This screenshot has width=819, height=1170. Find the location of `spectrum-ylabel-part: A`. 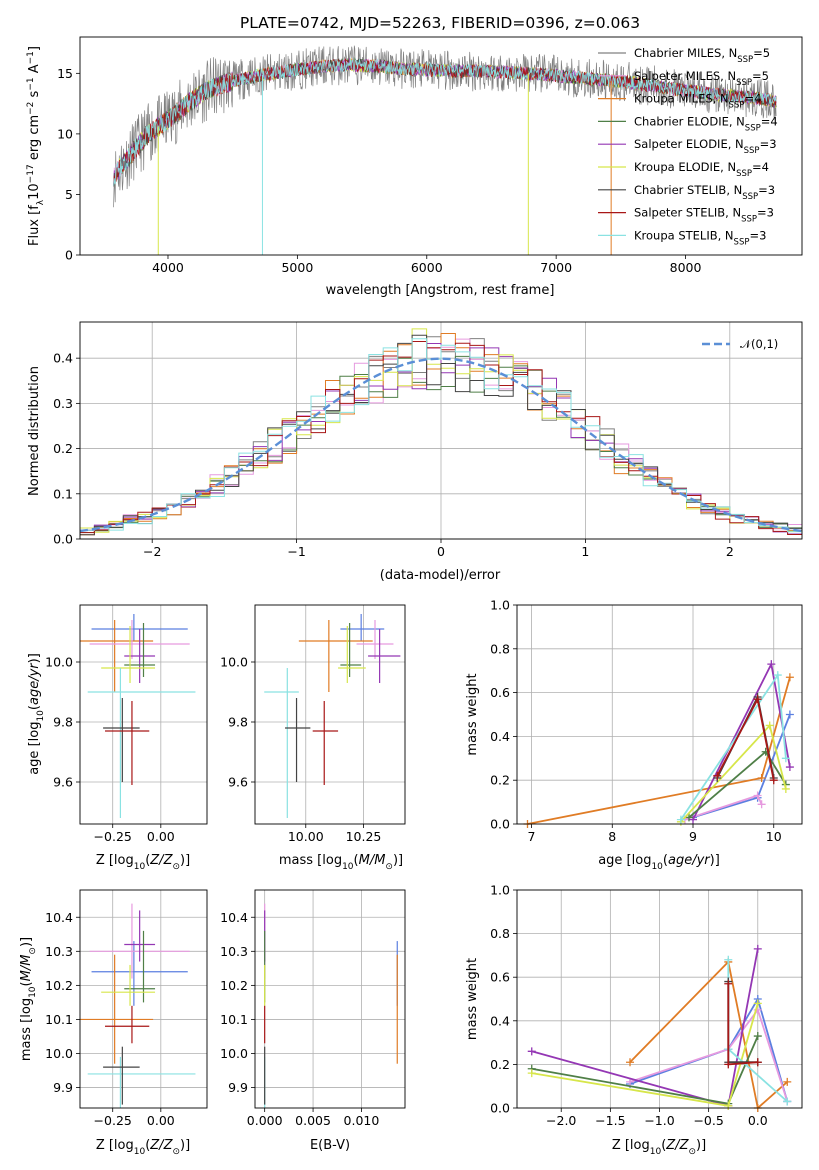

spectrum-ylabel-part: A is located at coordinates (34, 70).